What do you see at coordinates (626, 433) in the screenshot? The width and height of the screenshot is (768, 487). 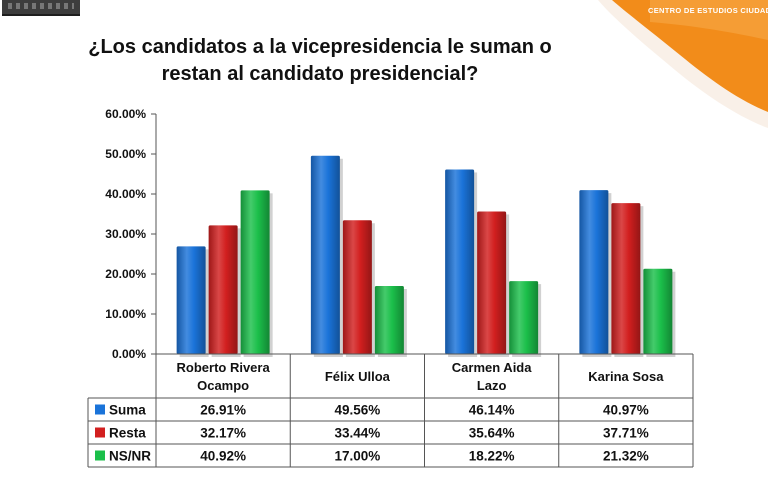 I see `data-label: 37.71%` at bounding box center [626, 433].